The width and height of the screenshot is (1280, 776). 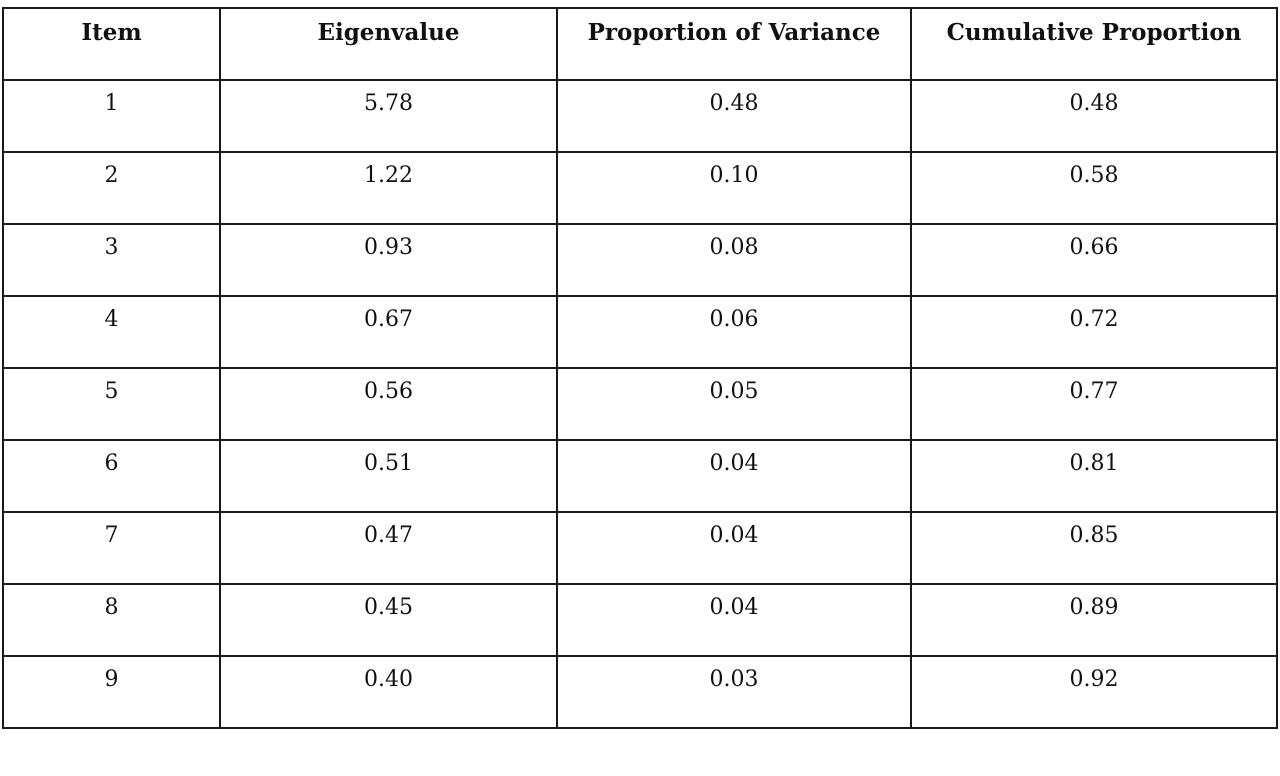 What do you see at coordinates (111, 332) in the screenshot?
I see `cell-item: 4` at bounding box center [111, 332].